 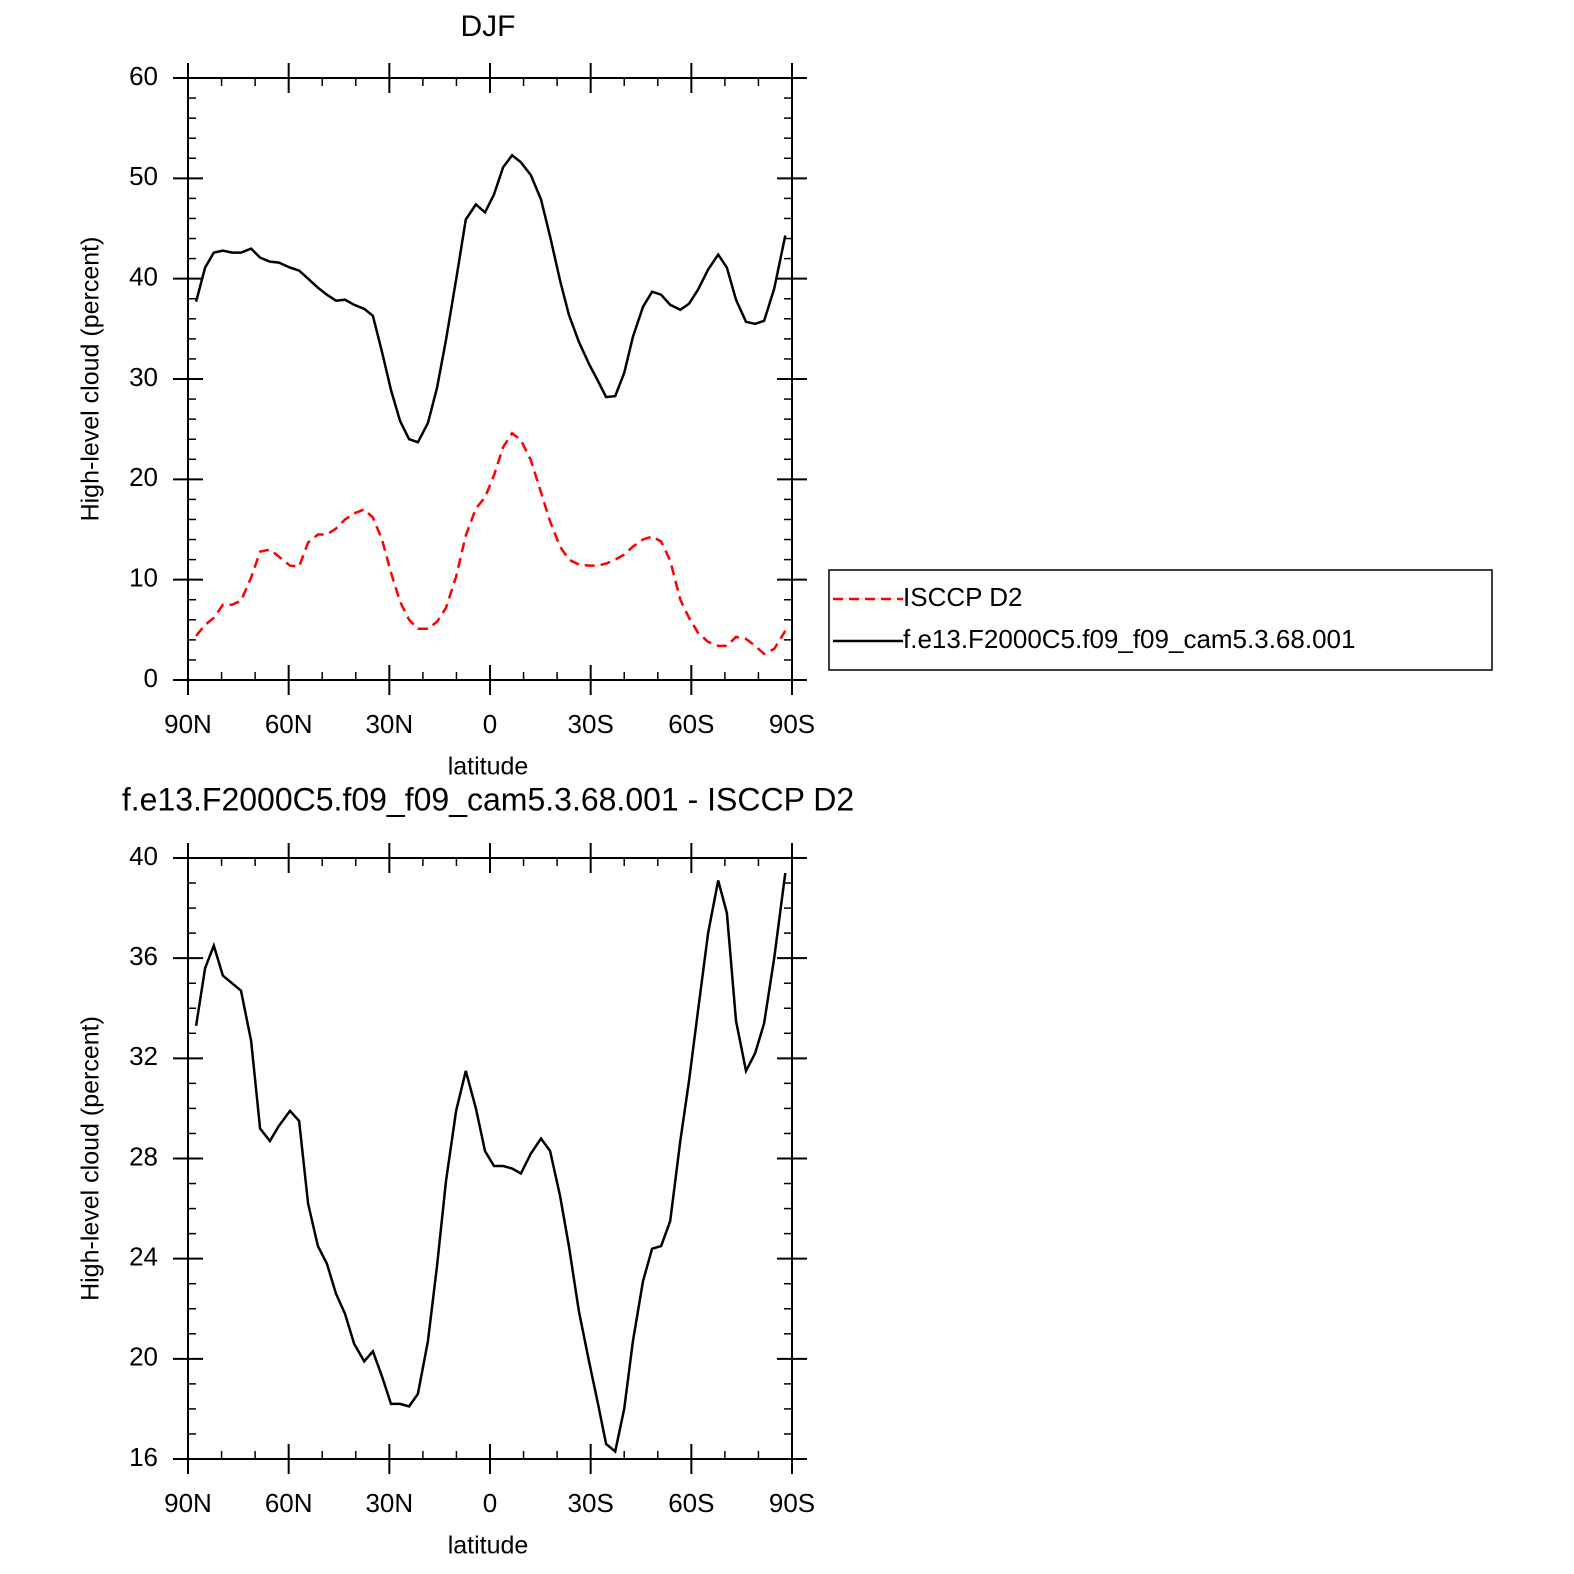 I want to click on chart-title: DJF, so click(x=488, y=26).